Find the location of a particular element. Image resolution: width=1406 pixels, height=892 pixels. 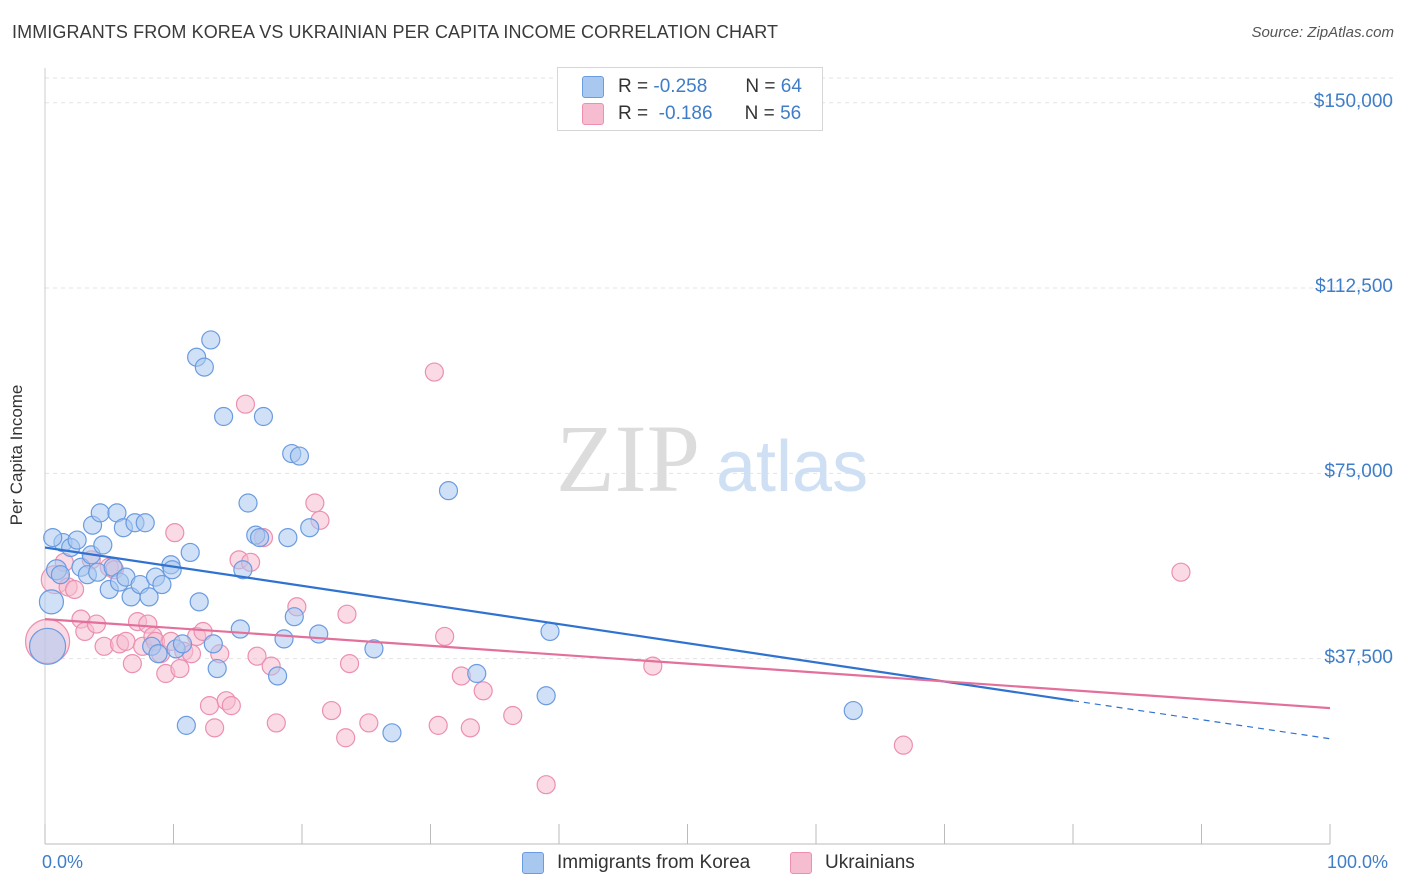

y-tick-label-75000: $75,000 is located at coordinates (1358, 472).